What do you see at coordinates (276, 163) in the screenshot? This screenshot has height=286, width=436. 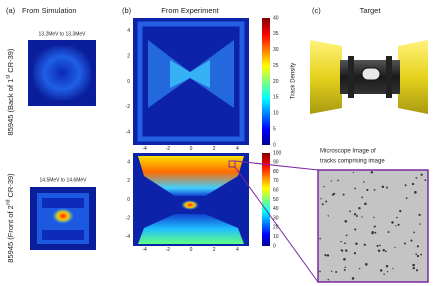 I see `colorbar-tick-label: 90` at bounding box center [276, 163].